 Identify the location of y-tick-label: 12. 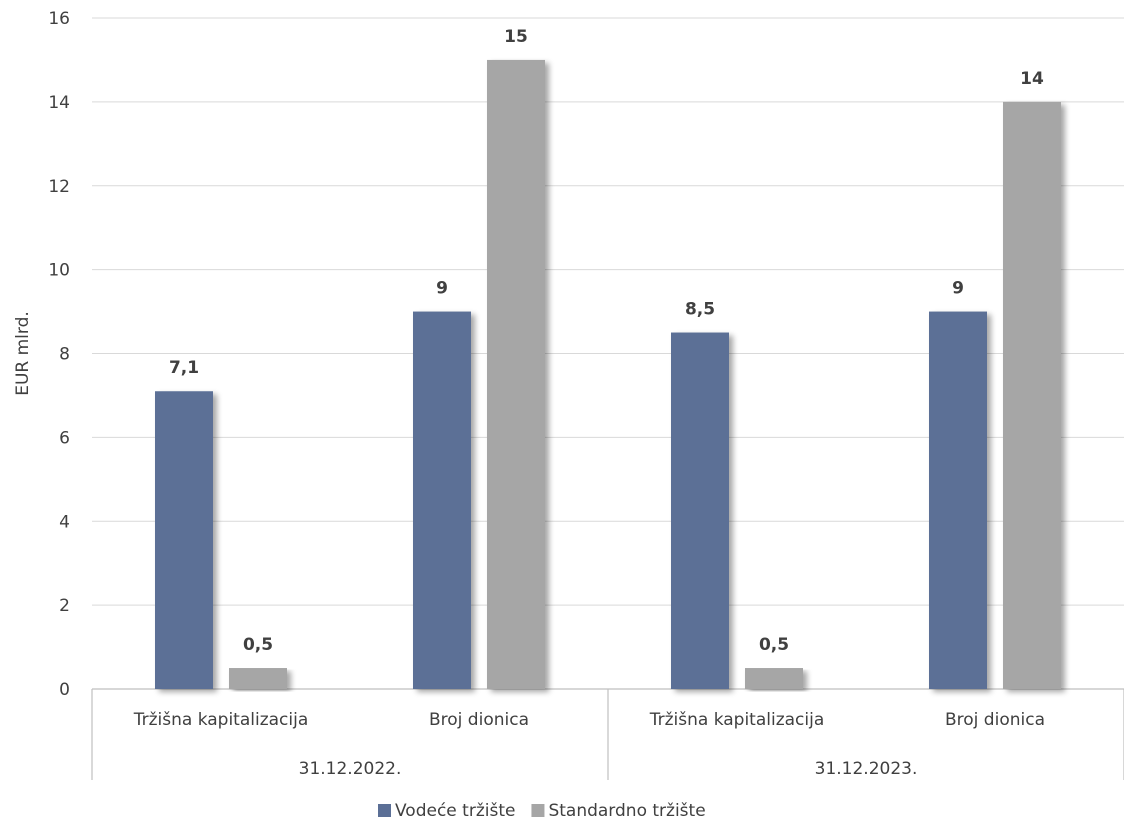
(59, 187).